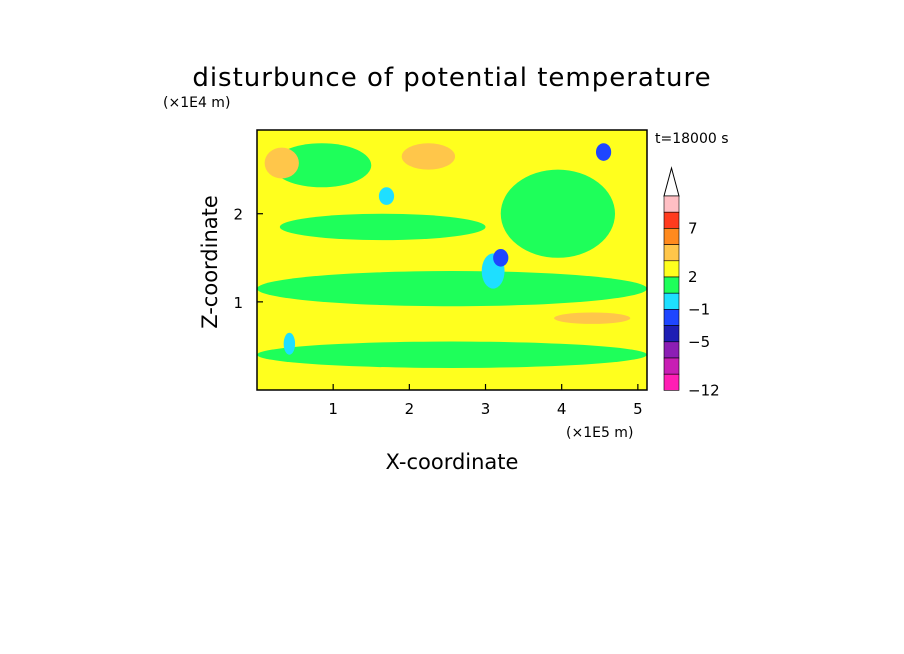  I want to click on x-tick-label: 3, so click(486, 409).